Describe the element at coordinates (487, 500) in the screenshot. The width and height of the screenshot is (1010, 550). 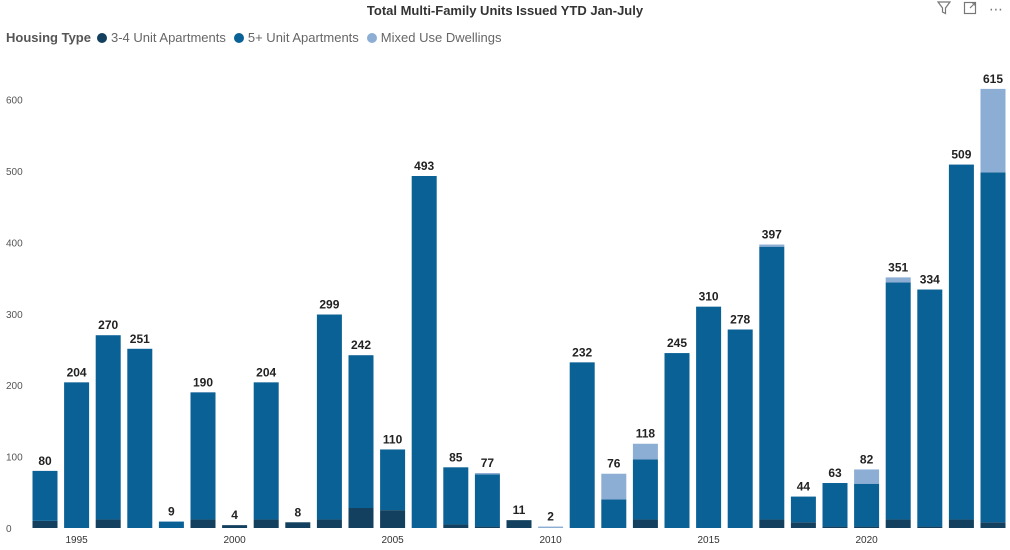
I see `bar-segment-5-plus-unit-2008` at that location.